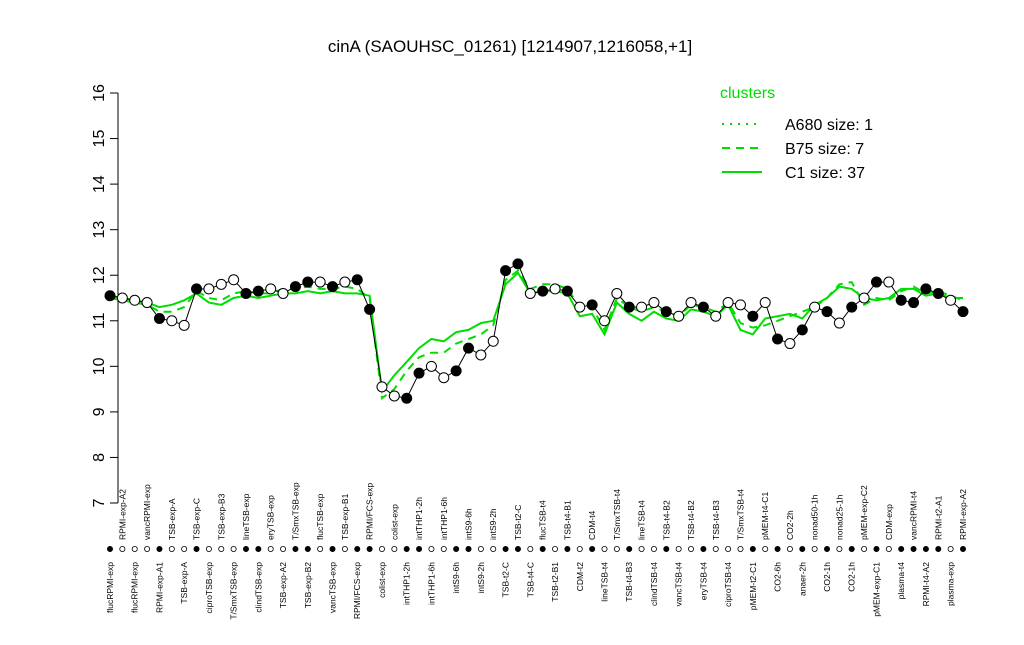  Describe the element at coordinates (864, 512) in the screenshot. I see `x-tick-label: pMEM-exp-C2` at that location.